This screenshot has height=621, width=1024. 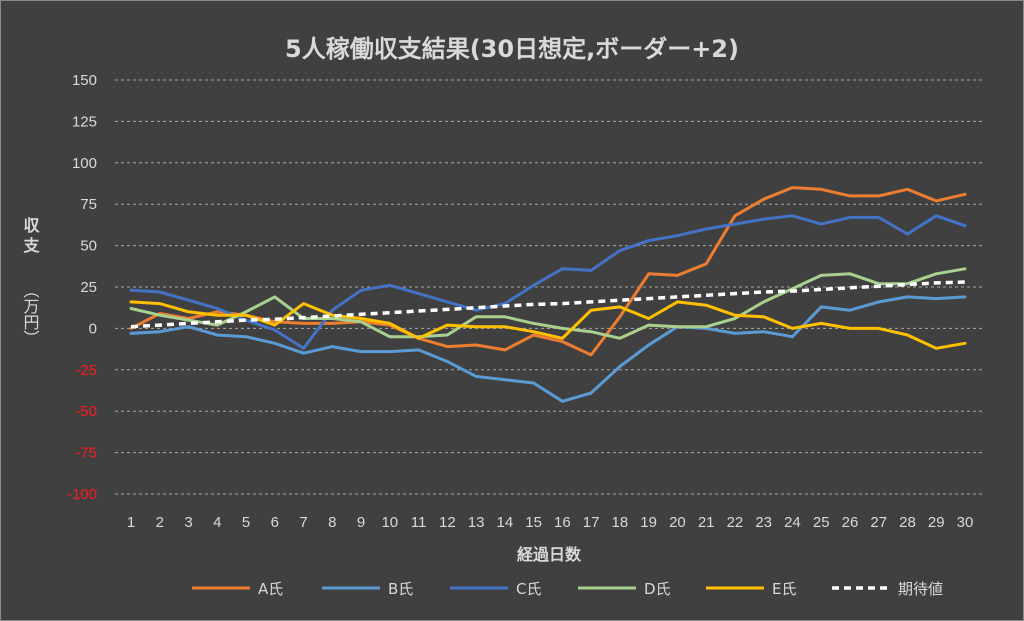 What do you see at coordinates (657, 589) in the screenshot?
I see `legend-label: D氏` at bounding box center [657, 589].